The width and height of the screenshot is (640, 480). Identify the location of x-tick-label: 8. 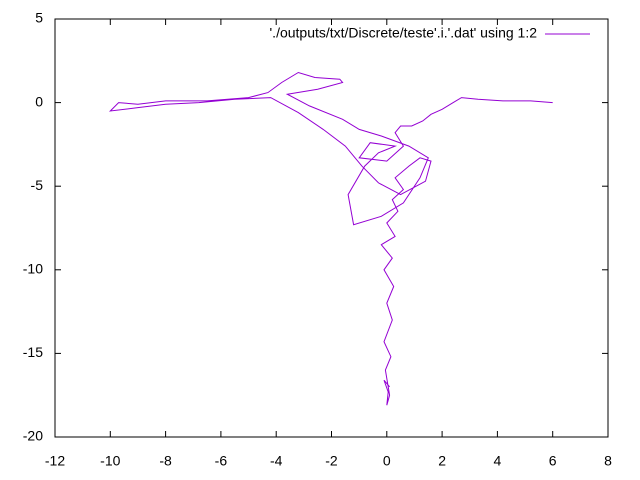
(608, 461).